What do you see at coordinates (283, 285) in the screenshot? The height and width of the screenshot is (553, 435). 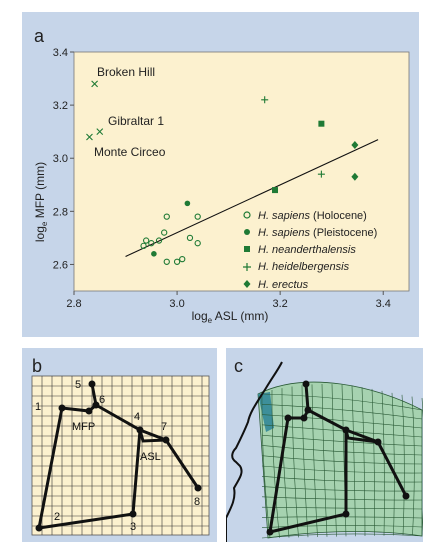 I see `legend-item-erectus: H. erectus` at bounding box center [283, 285].